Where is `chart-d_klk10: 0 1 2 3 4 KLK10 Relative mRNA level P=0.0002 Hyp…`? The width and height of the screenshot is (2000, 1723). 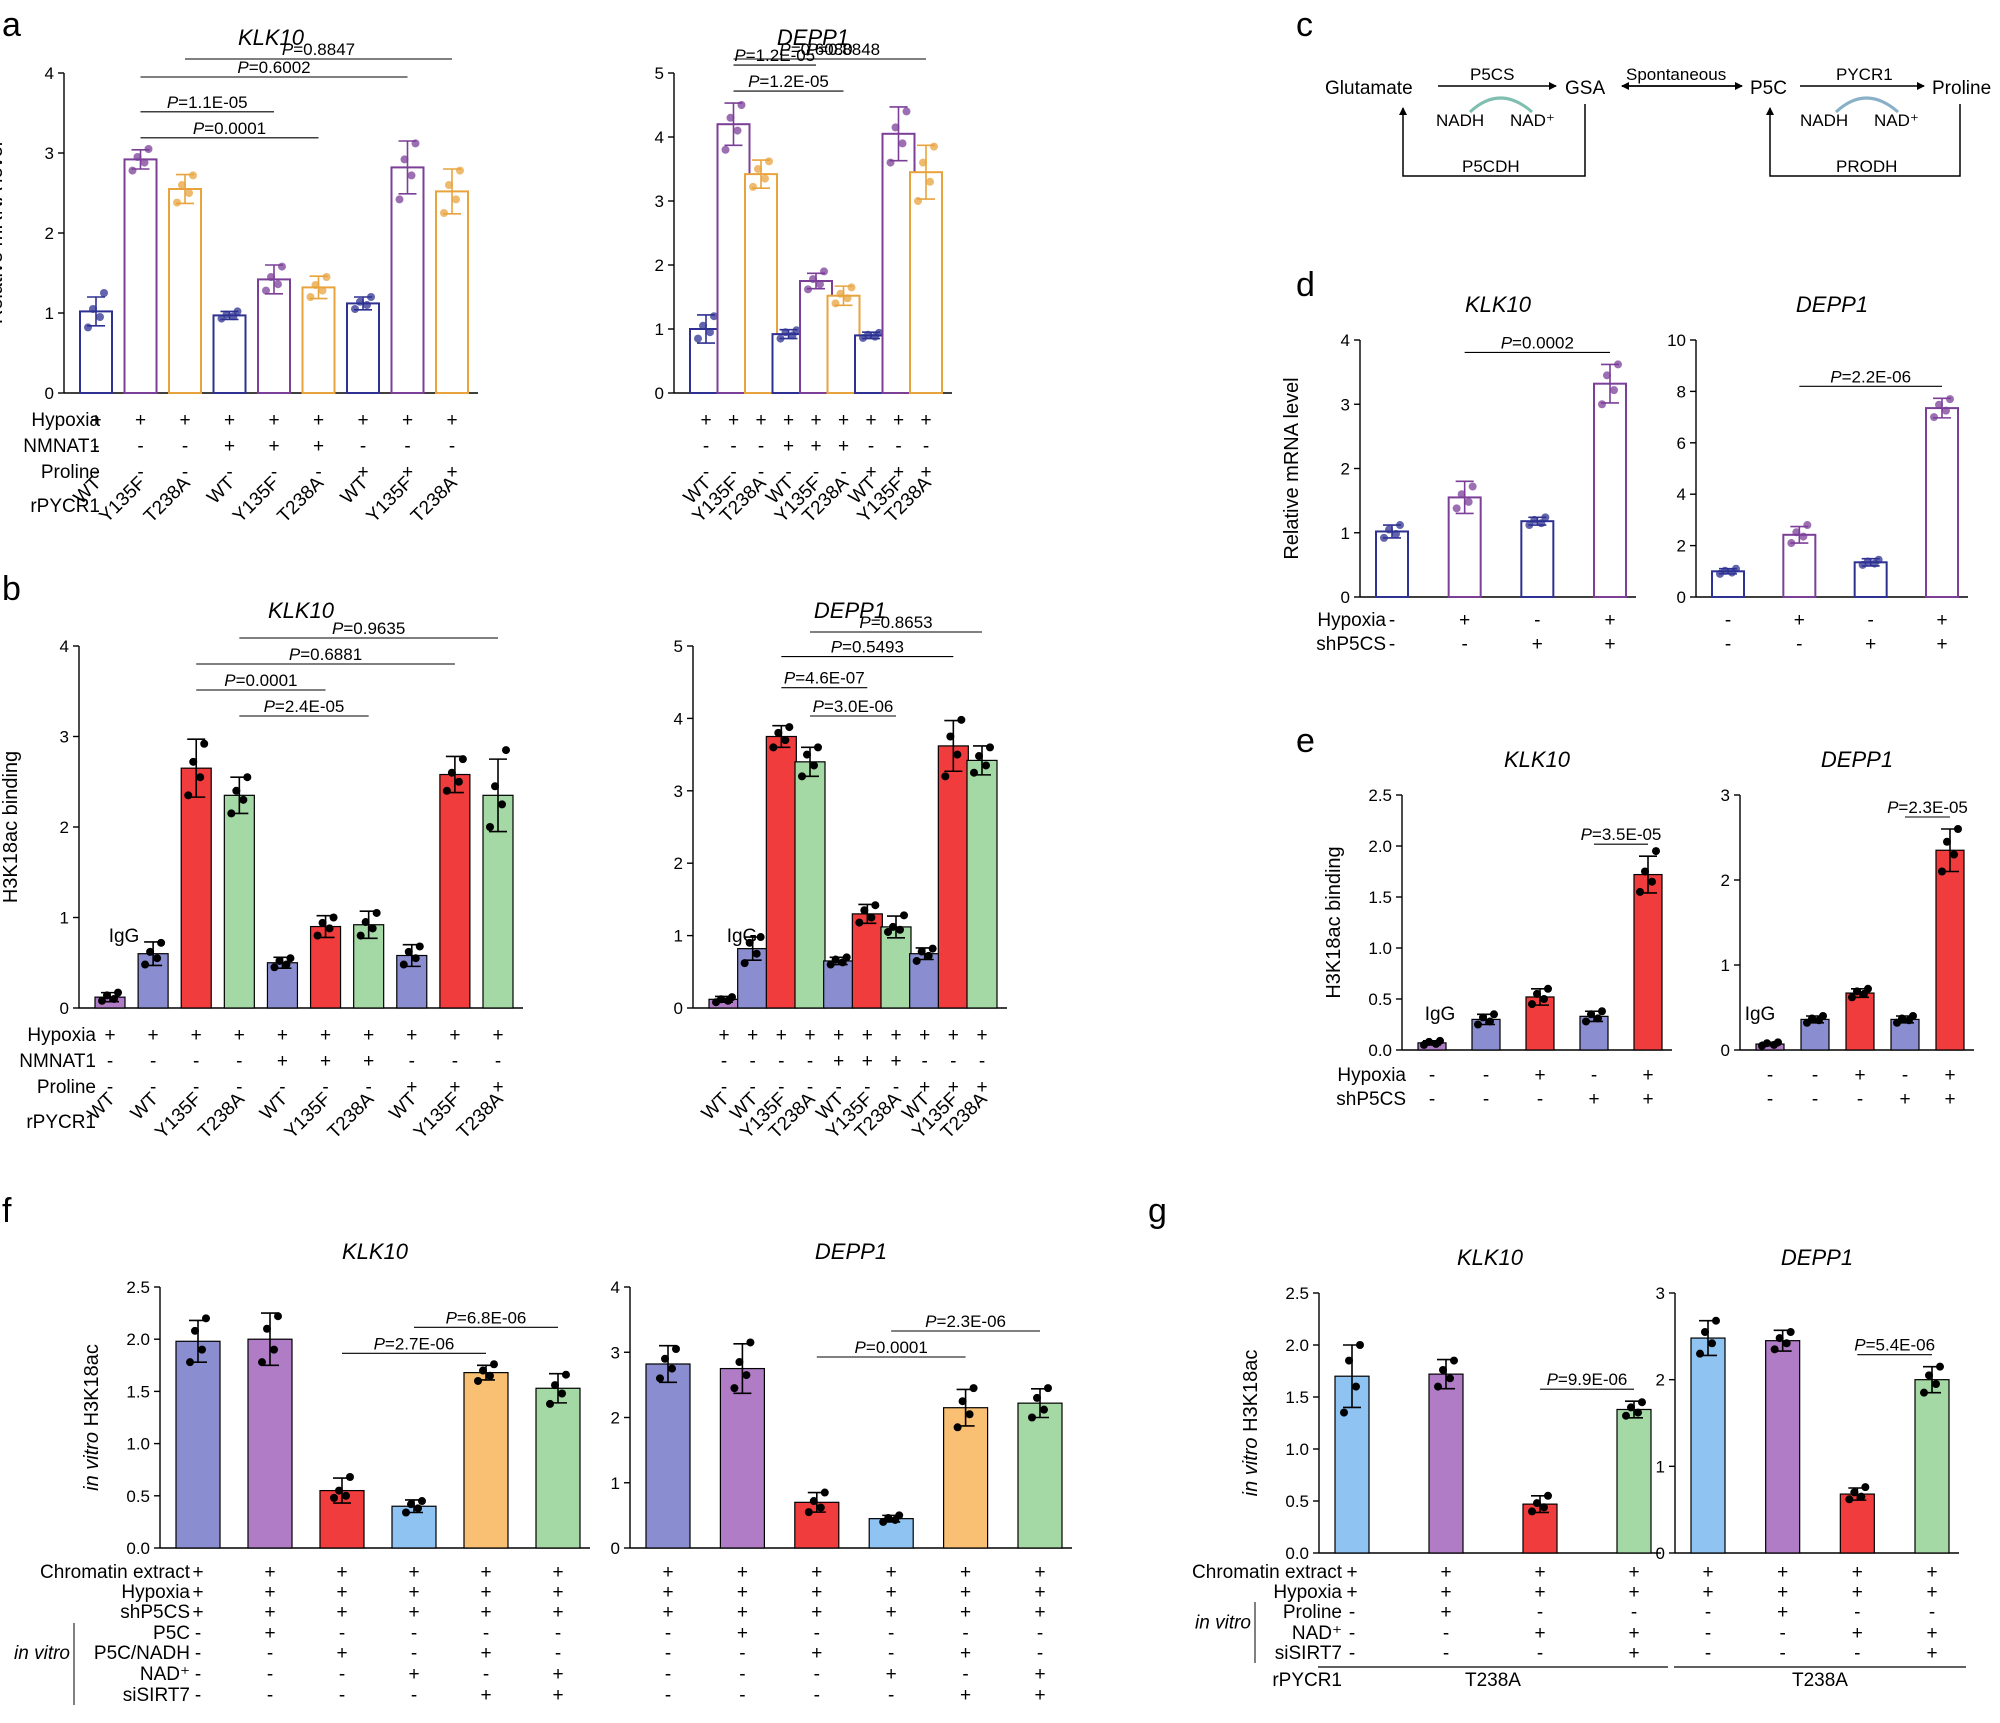 chart-d_klk10: 0 1 2 3 4 KLK10 Relative mRNA level P=0.0002 Hyp… is located at coordinates (1458, 473).